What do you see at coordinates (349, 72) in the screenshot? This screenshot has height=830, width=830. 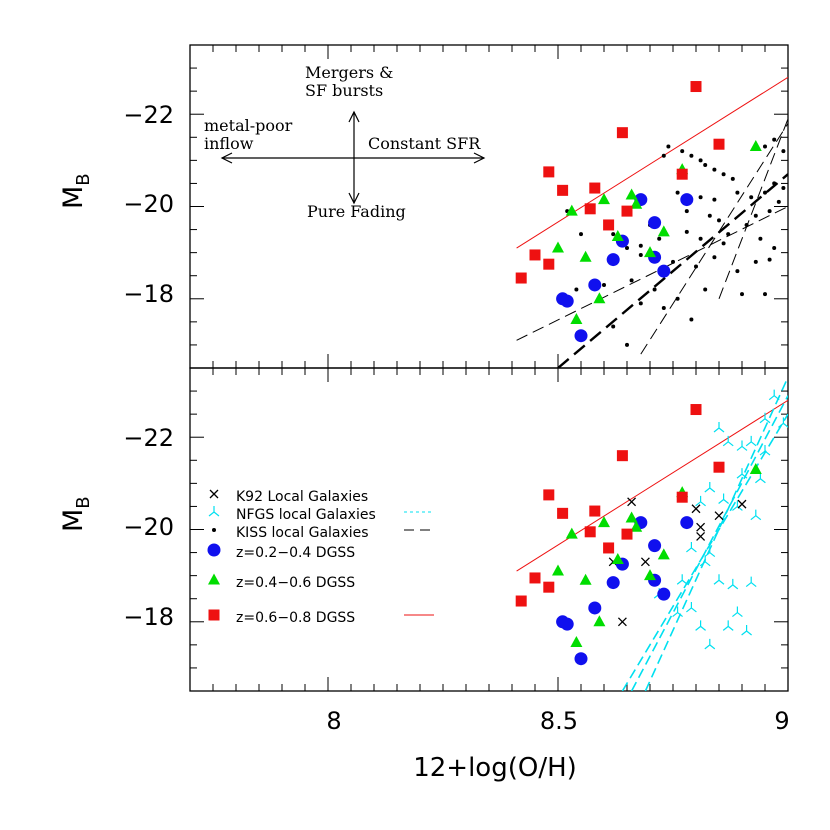 I see `annotation-mergers-line1: Mergers &` at bounding box center [349, 72].